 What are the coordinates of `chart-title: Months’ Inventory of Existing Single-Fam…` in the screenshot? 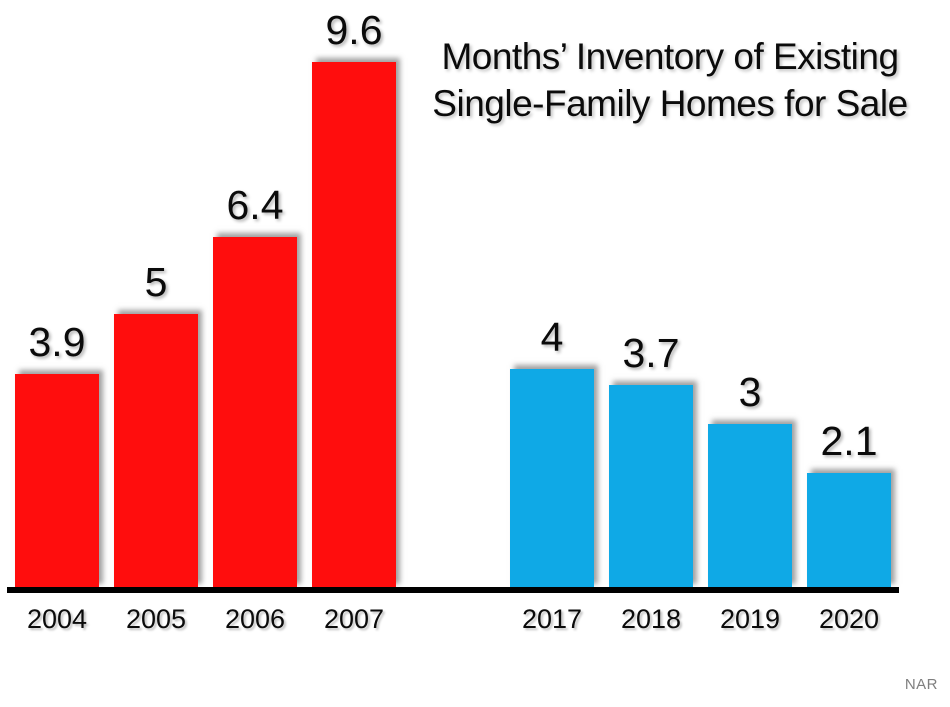 It's located at (670, 80).